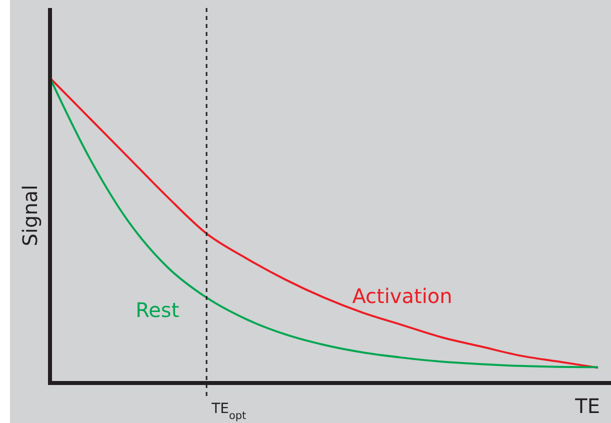  I want to click on x-axis-title: TE, so click(587, 406).